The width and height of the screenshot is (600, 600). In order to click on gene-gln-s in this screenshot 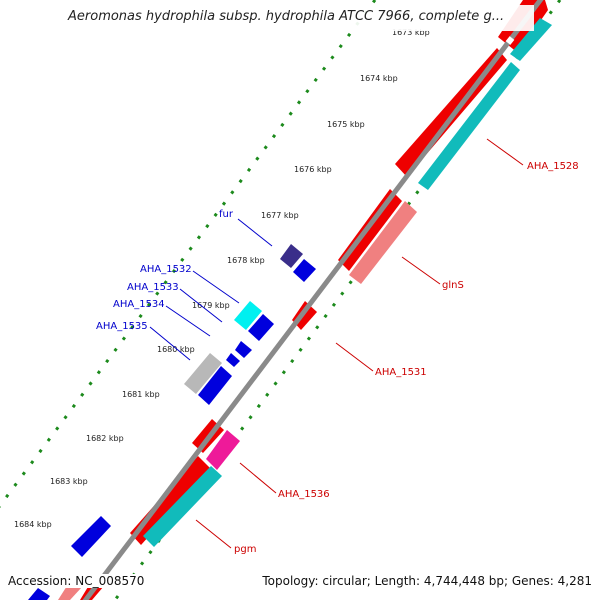, I will do `click(383, 242)`.